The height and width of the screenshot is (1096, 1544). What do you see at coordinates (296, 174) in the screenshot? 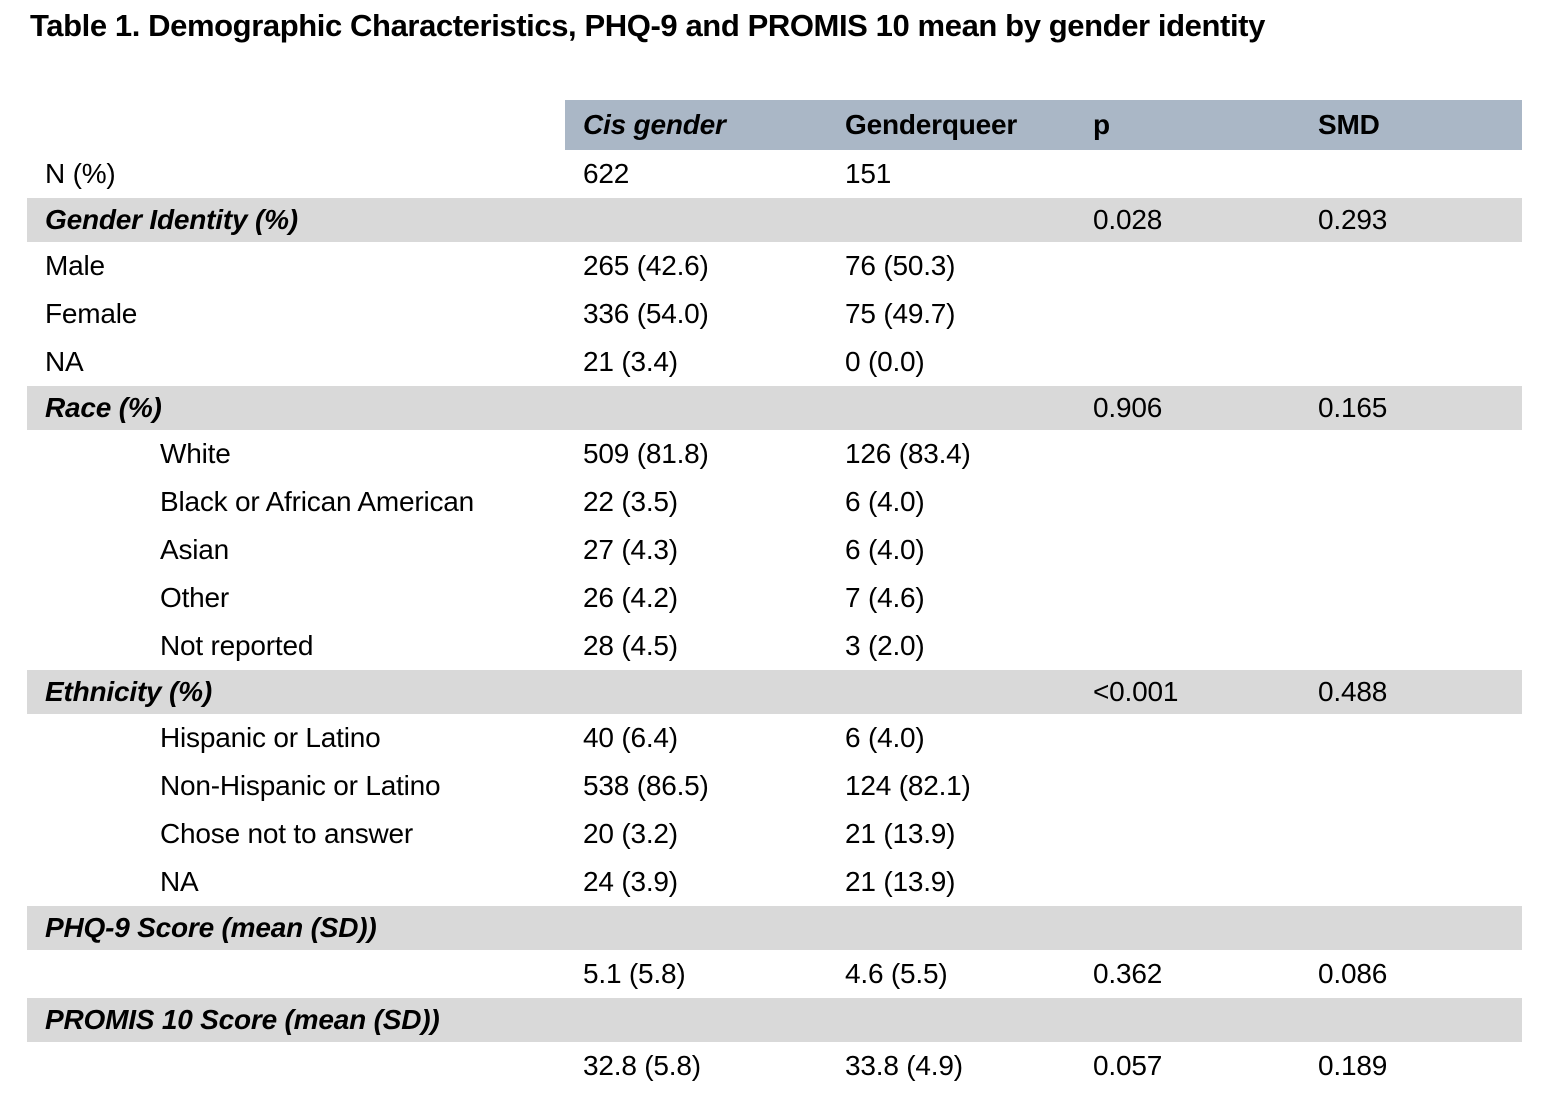
I see `row-label: N (%)` at bounding box center [296, 174].